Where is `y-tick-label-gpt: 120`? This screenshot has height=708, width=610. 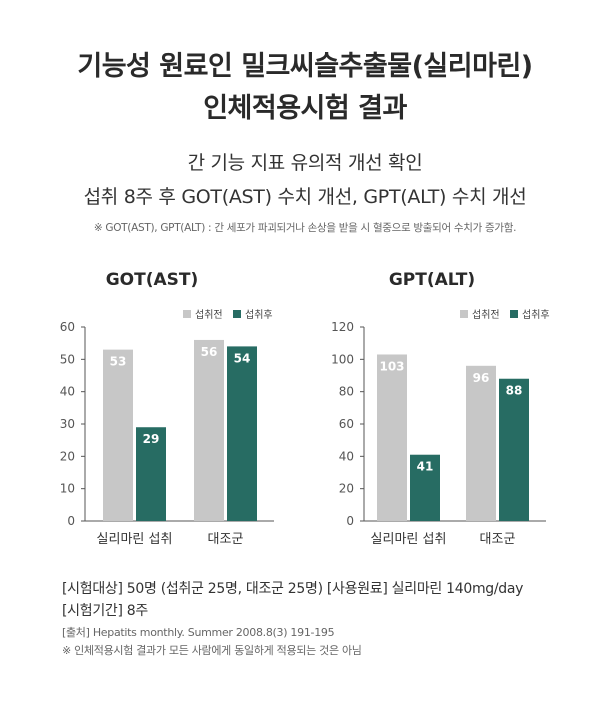
y-tick-label-gpt: 120 is located at coordinates (342, 327).